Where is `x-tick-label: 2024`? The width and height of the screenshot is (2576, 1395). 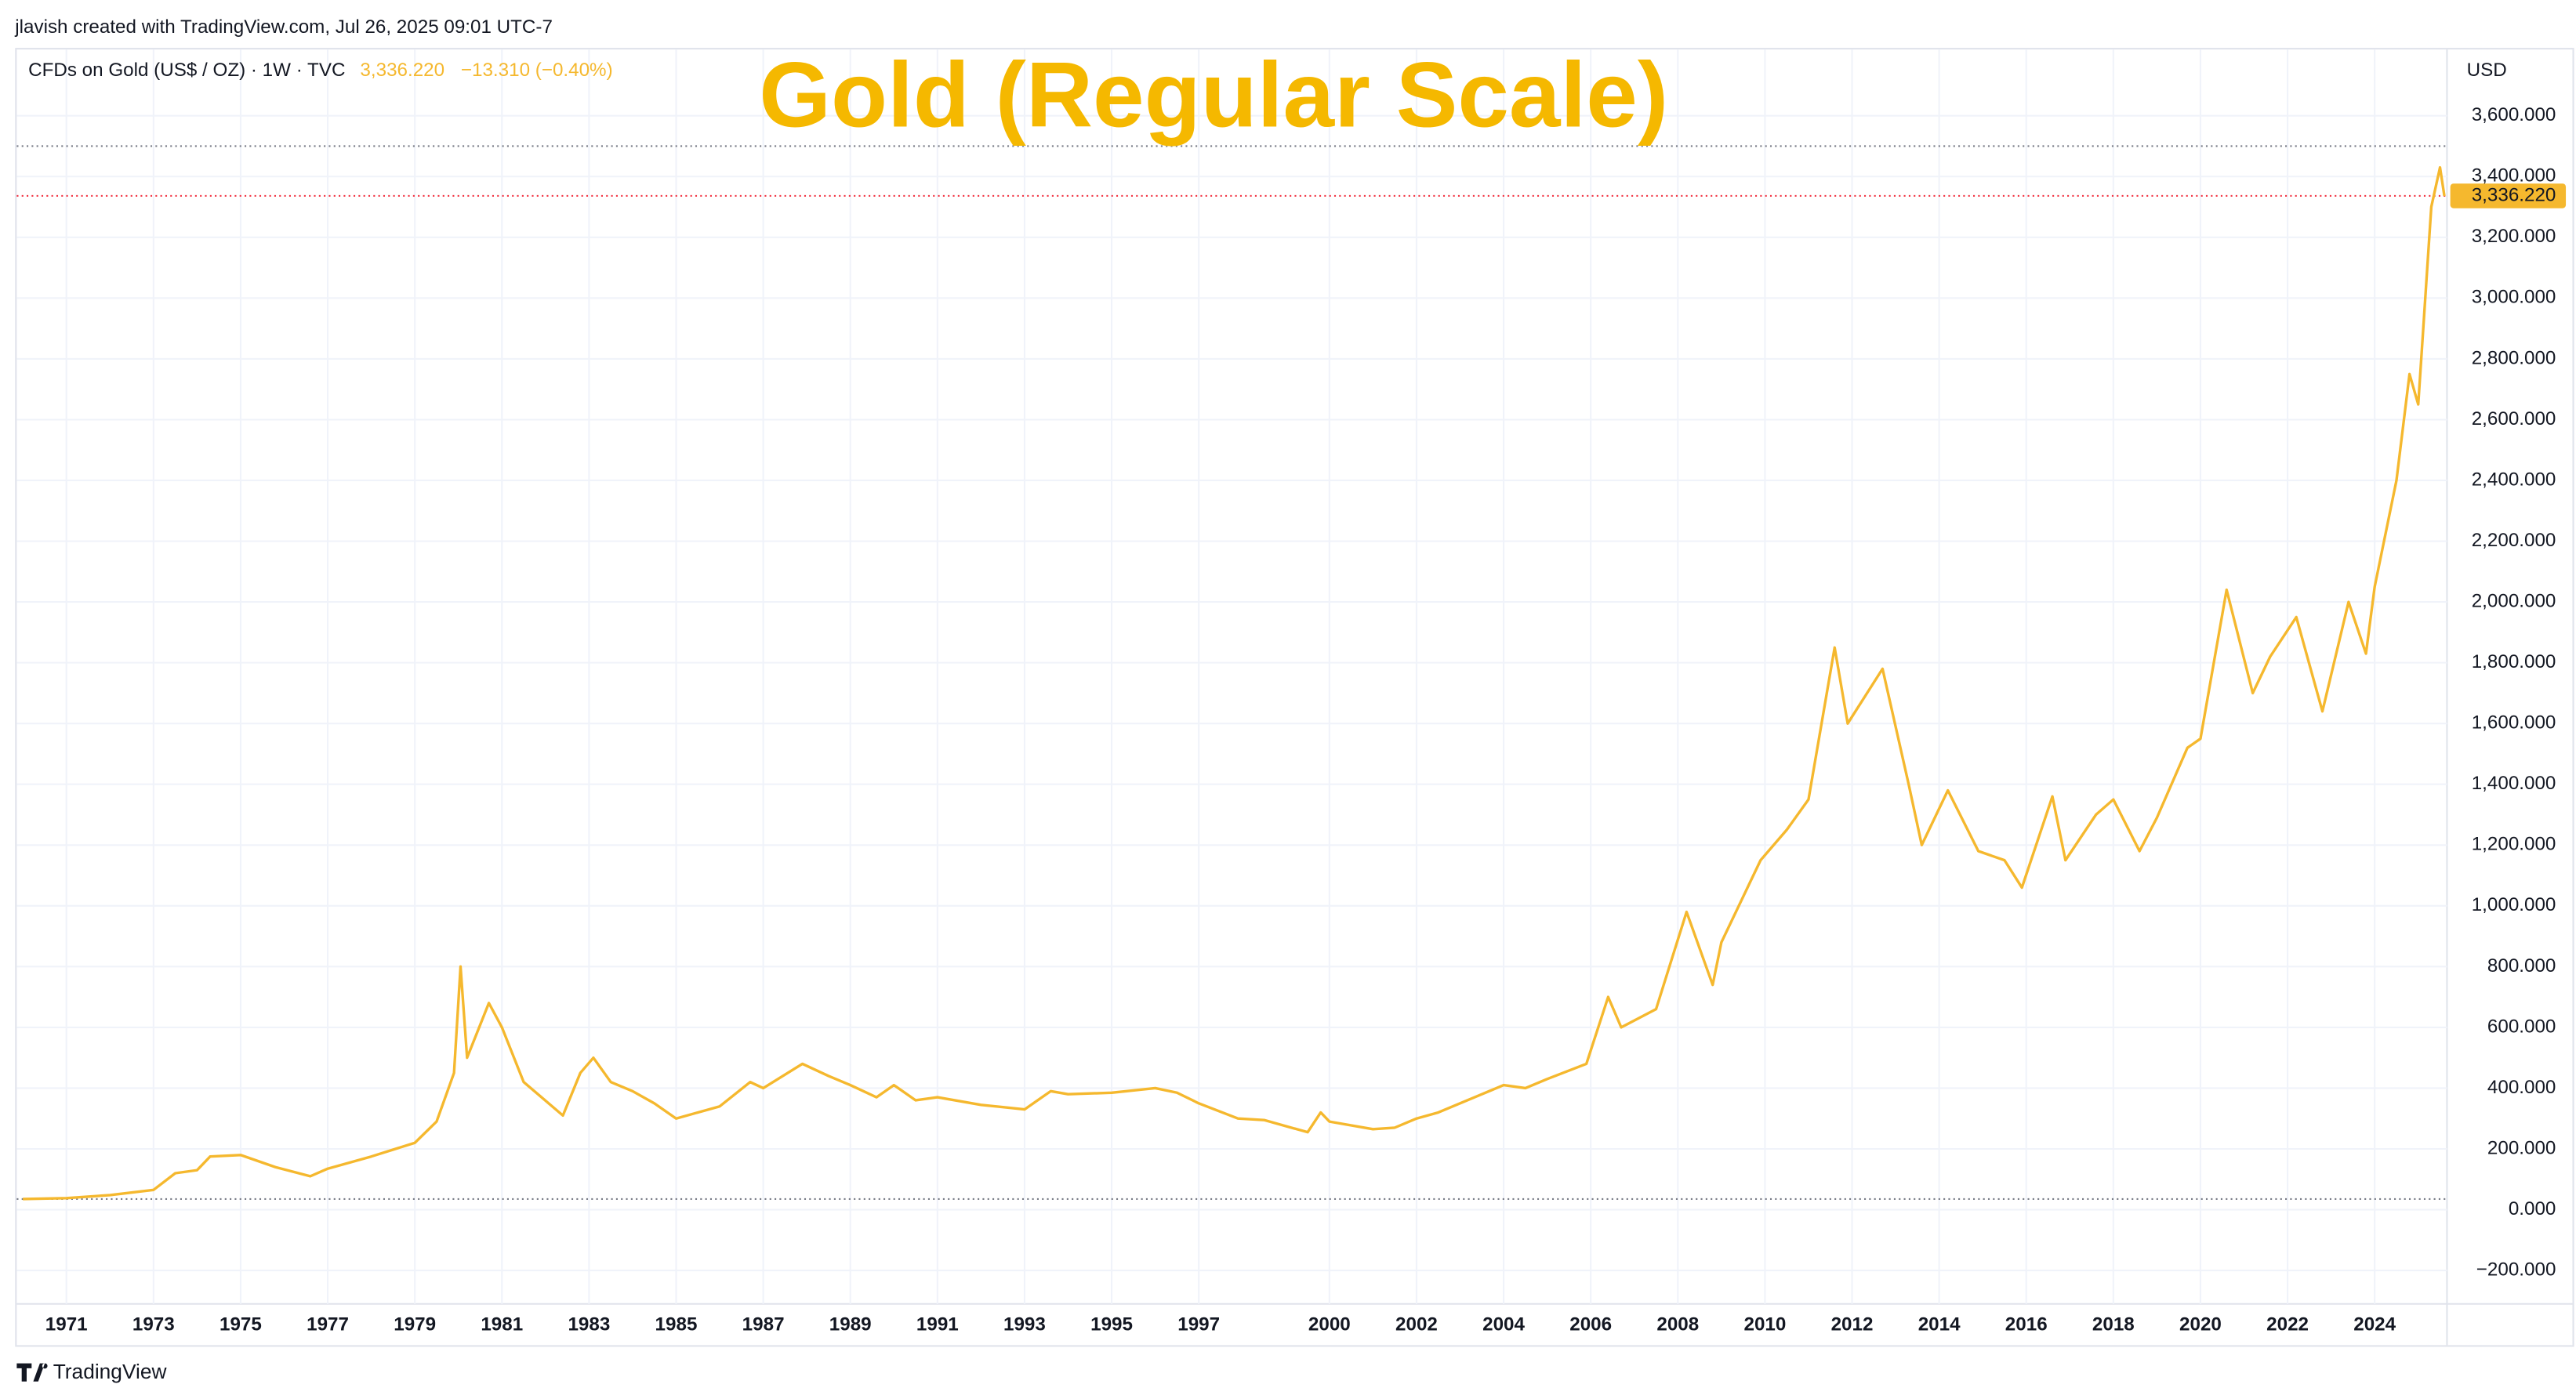 x-tick-label: 2024 is located at coordinates (2375, 1324).